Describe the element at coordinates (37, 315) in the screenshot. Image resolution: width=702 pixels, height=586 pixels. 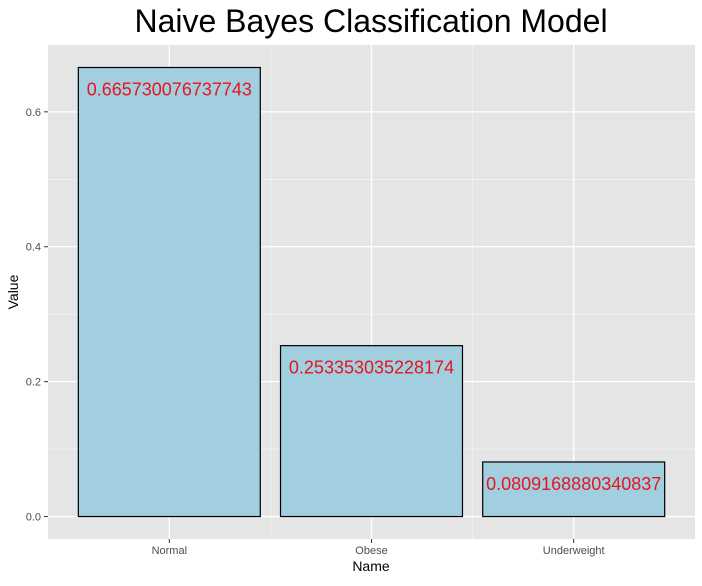
I see `y-axis: 0.0 0.2 0.4 0.6` at that location.